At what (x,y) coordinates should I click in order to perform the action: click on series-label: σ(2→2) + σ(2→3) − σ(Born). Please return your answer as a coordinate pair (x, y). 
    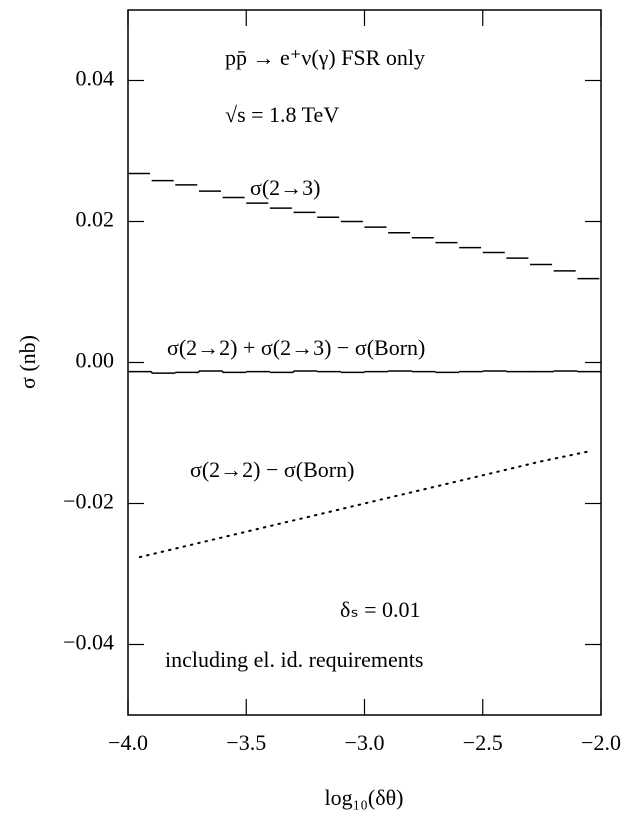
    Looking at the image, I should click on (296, 347).